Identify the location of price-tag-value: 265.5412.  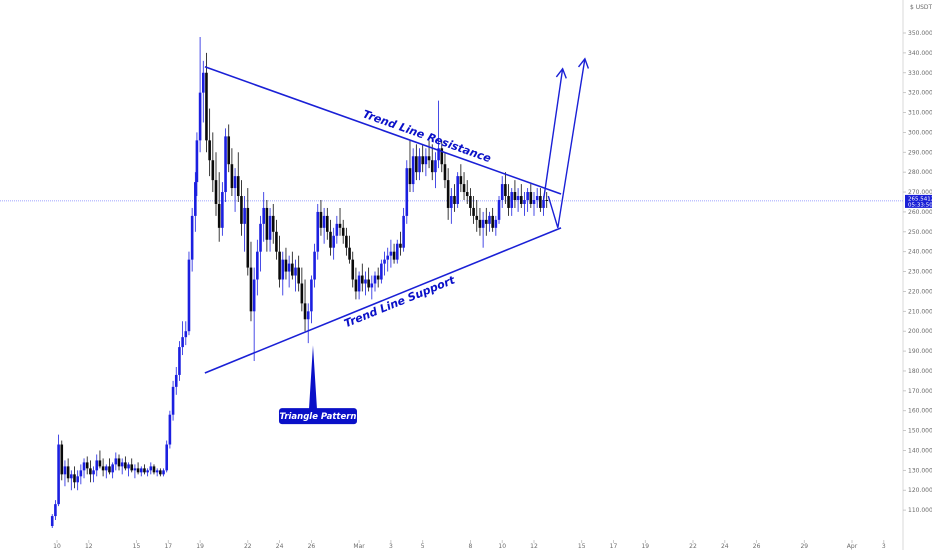
(920, 199).